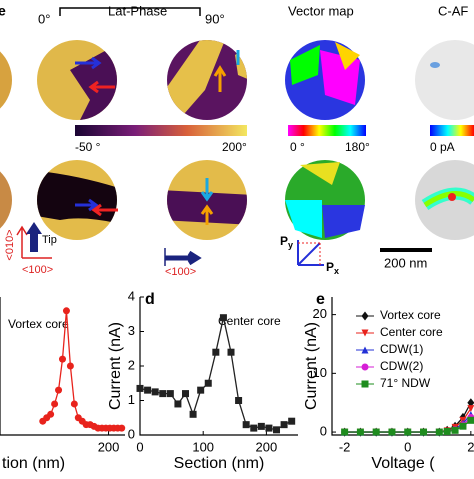 This screenshot has height=479, width=474. Describe the element at coordinates (38, 324) in the screenshot. I see `annotation: Vortex core` at that location.